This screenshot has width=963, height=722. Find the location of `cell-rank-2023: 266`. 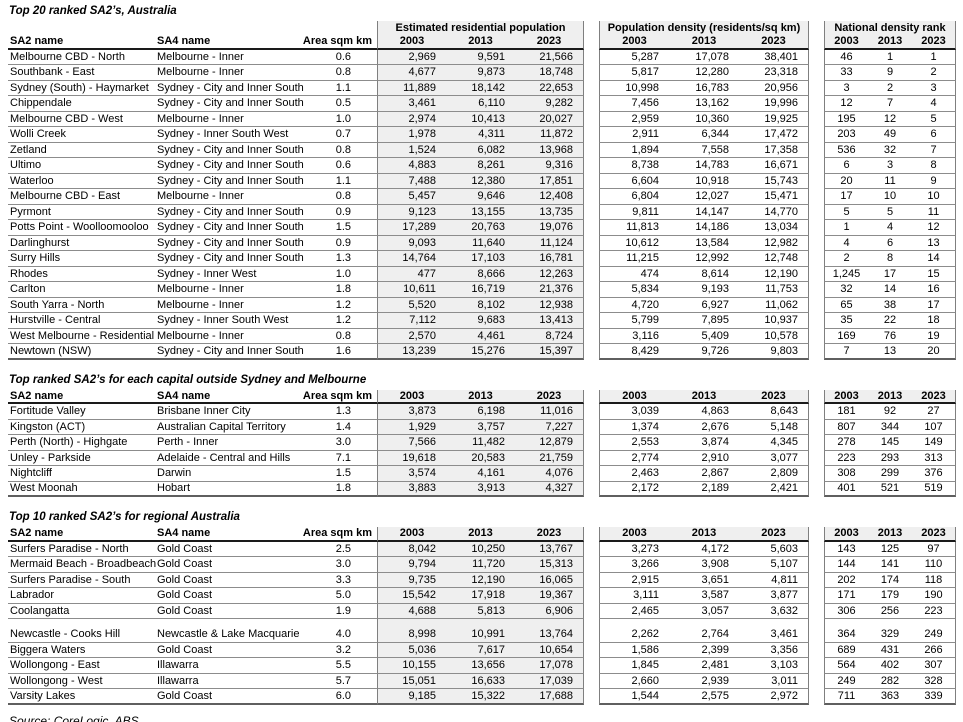

cell-rank-2023: 266 is located at coordinates (934, 650).